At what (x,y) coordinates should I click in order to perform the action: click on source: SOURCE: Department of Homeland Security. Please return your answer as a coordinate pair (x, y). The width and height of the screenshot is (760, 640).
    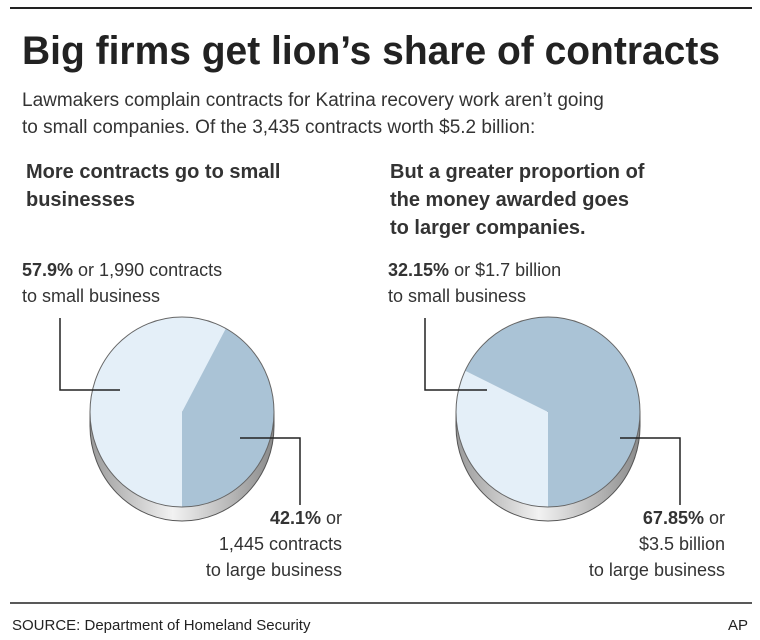
    Looking at the image, I should click on (161, 625).